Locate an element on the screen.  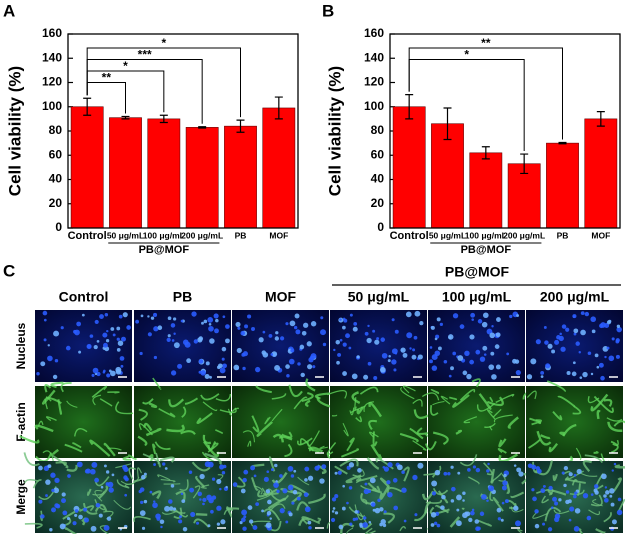
micrograph is located at coordinates (278, 418).